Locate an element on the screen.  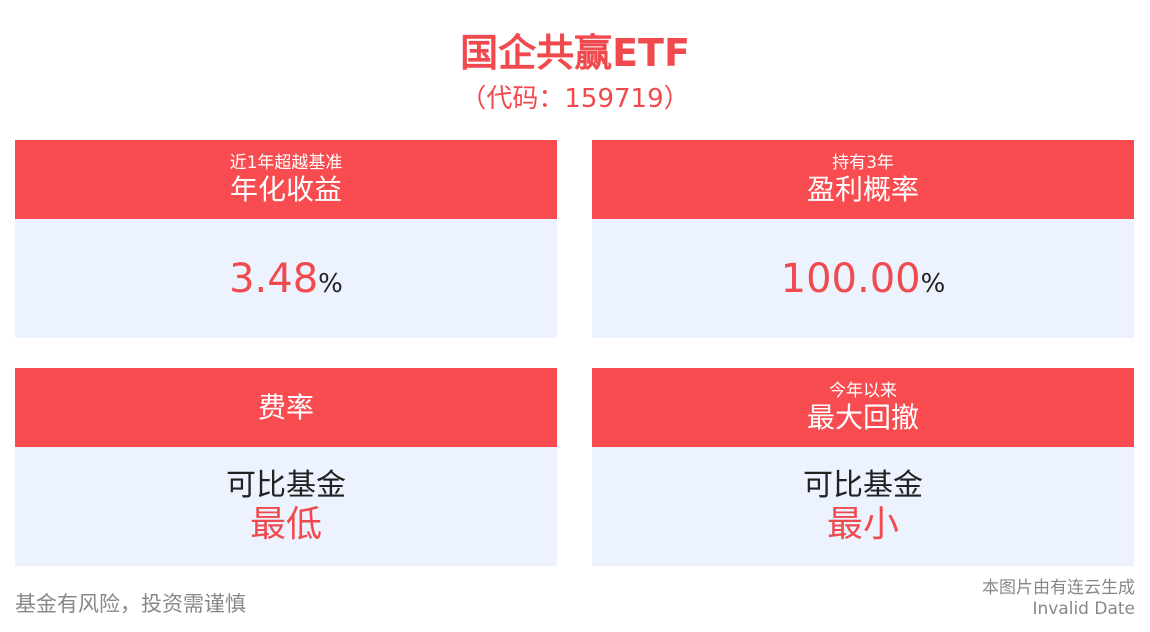
card-head: 费率 is located at coordinates (286, 407).